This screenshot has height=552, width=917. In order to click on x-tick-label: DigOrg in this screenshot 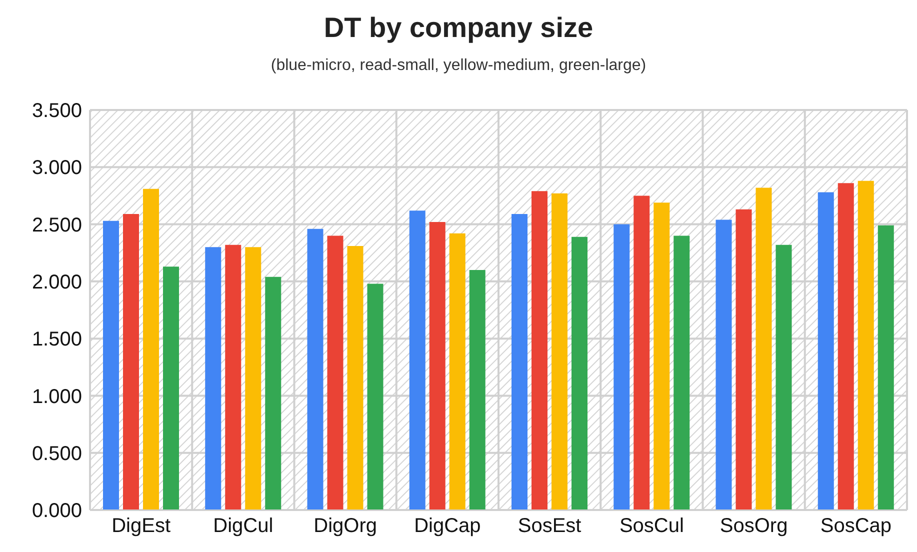, I will do `click(345, 526)`.